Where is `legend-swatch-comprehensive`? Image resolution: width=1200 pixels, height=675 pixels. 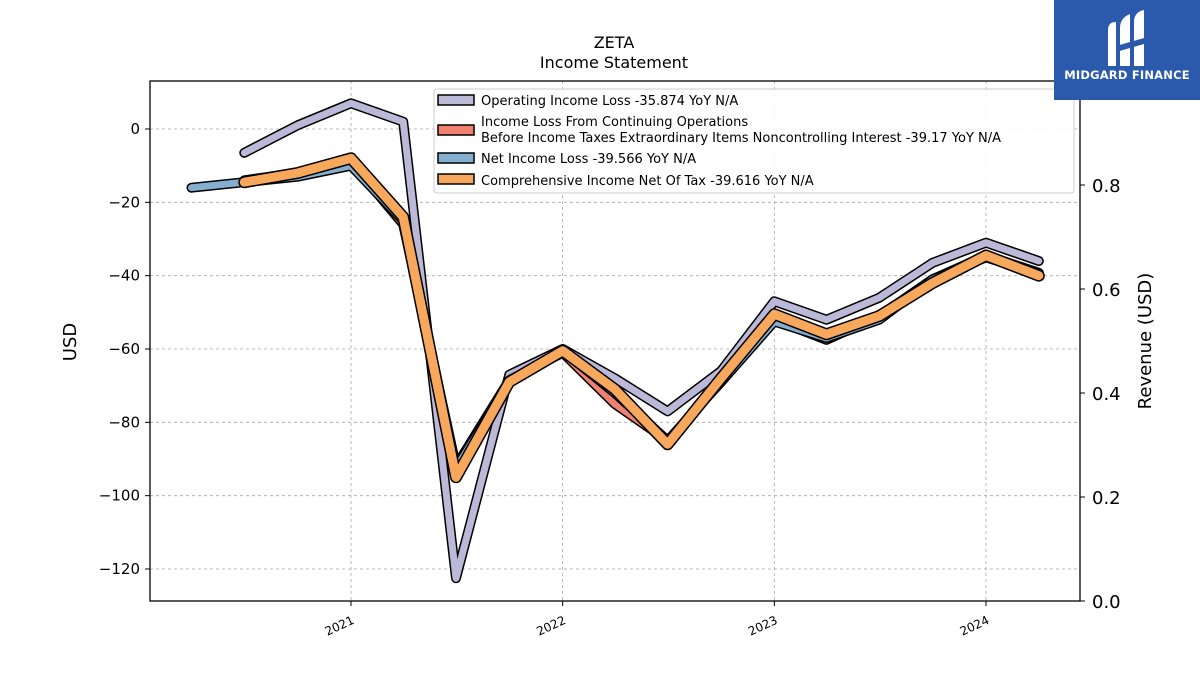 legend-swatch-comprehensive is located at coordinates (456, 179).